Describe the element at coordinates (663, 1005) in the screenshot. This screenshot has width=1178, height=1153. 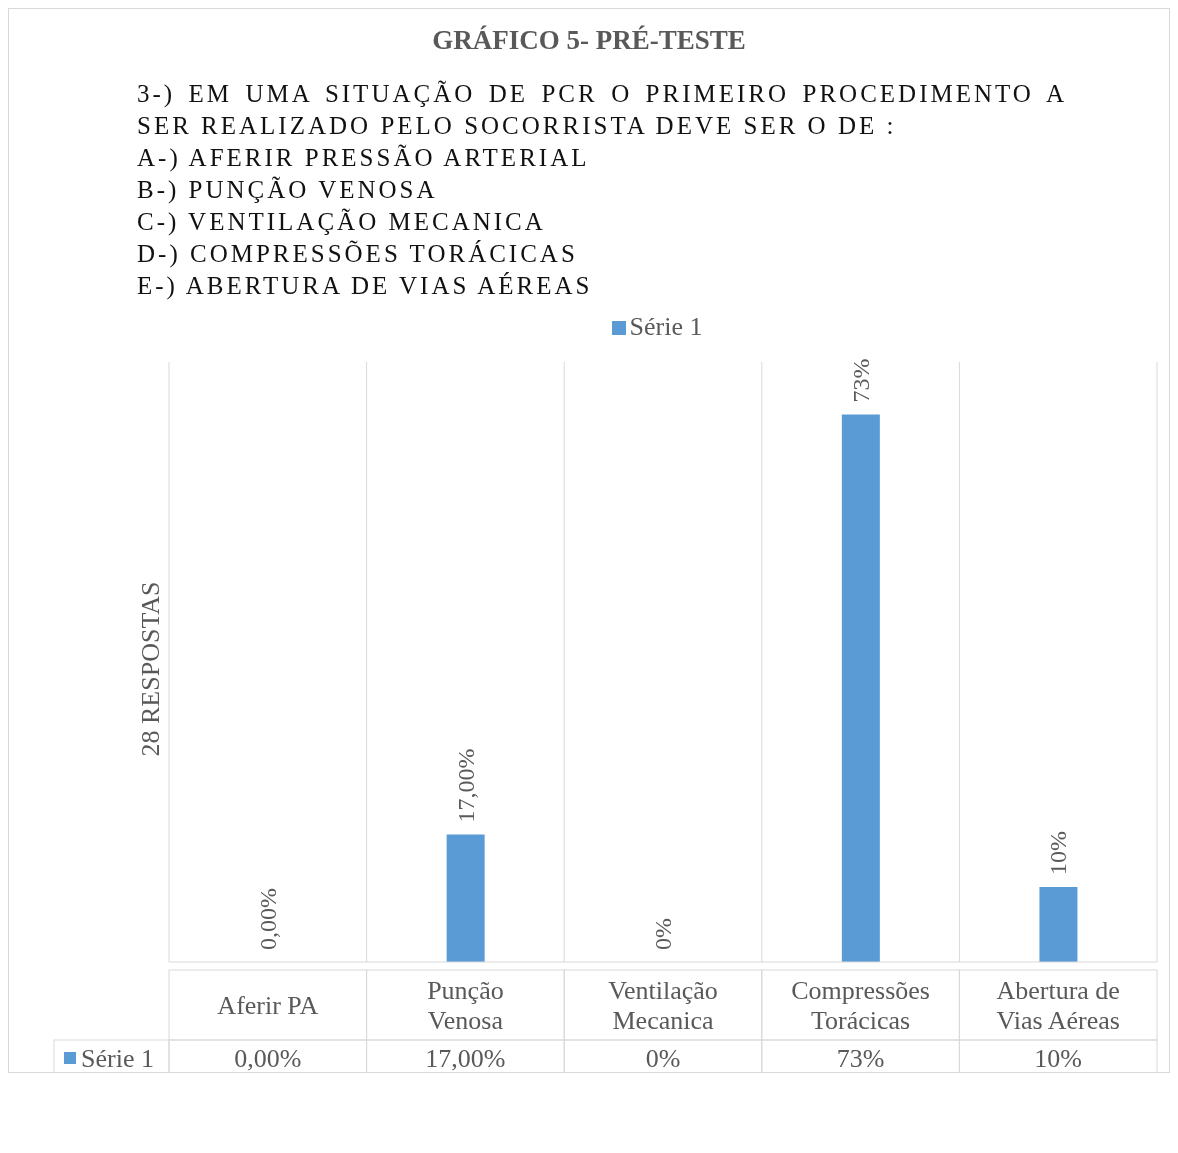
I see `x-tick-label: Ventilação Mecanica` at that location.